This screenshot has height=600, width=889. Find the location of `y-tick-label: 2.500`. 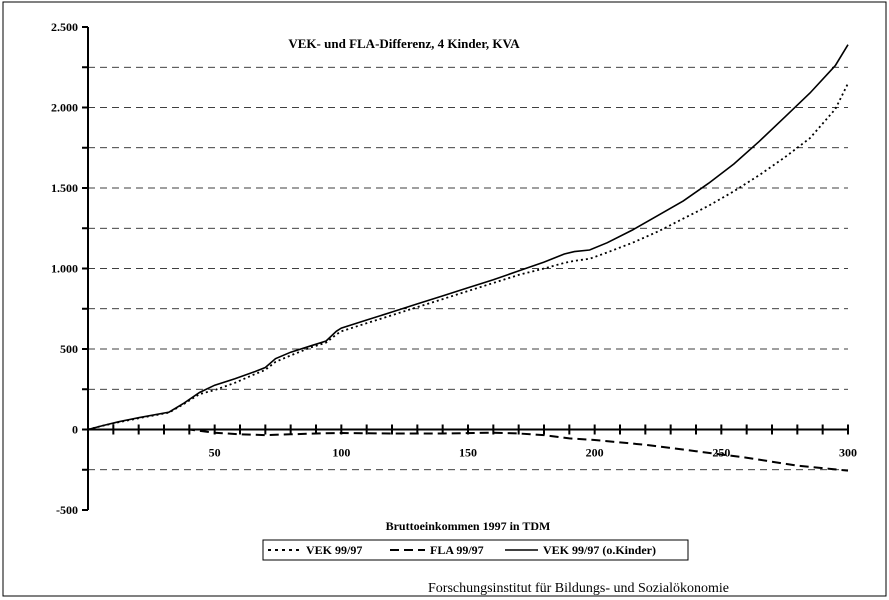

y-tick-label: 2.500 is located at coordinates (64, 27).